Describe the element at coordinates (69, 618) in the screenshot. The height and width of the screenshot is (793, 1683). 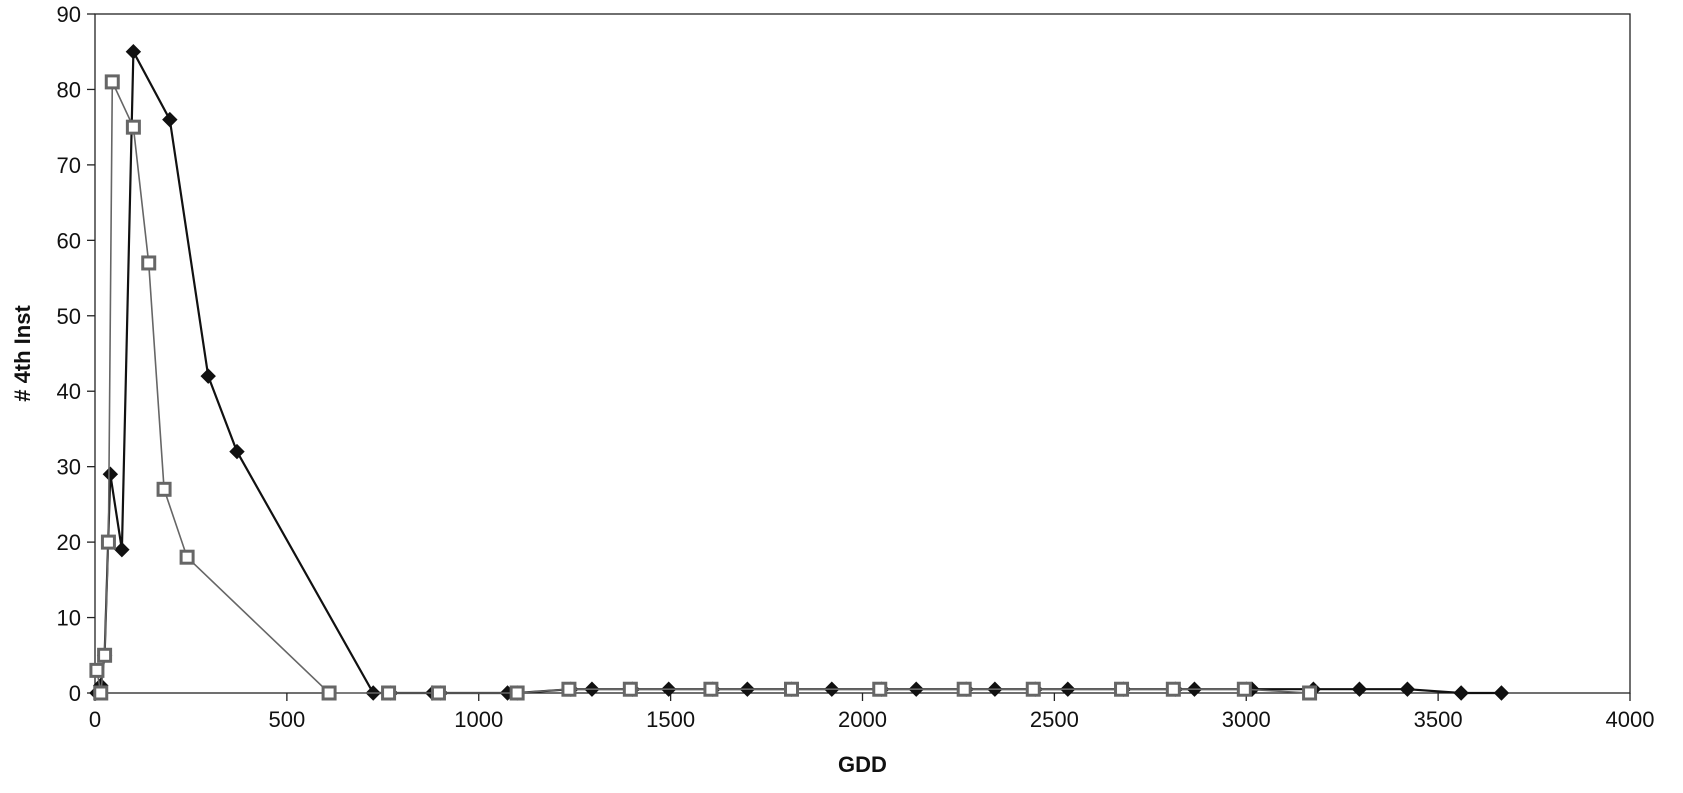
I see `y-tick-label: 10` at that location.